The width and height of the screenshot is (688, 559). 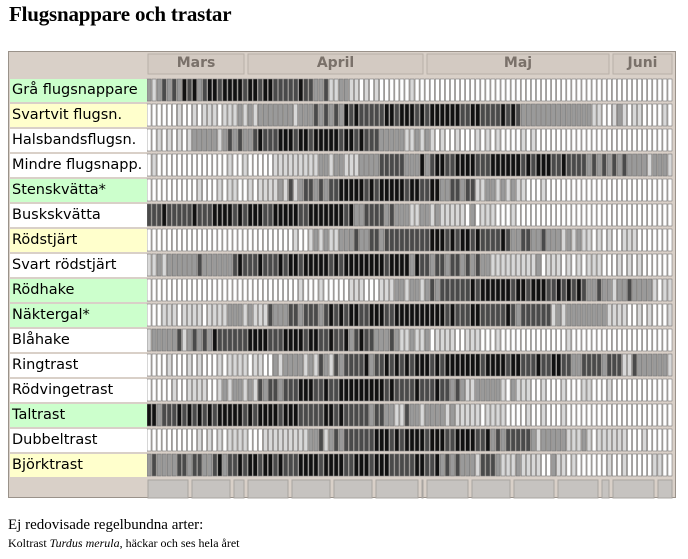 What do you see at coordinates (78, 215) in the screenshot?
I see `species-label: Buskskvätta` at bounding box center [78, 215].